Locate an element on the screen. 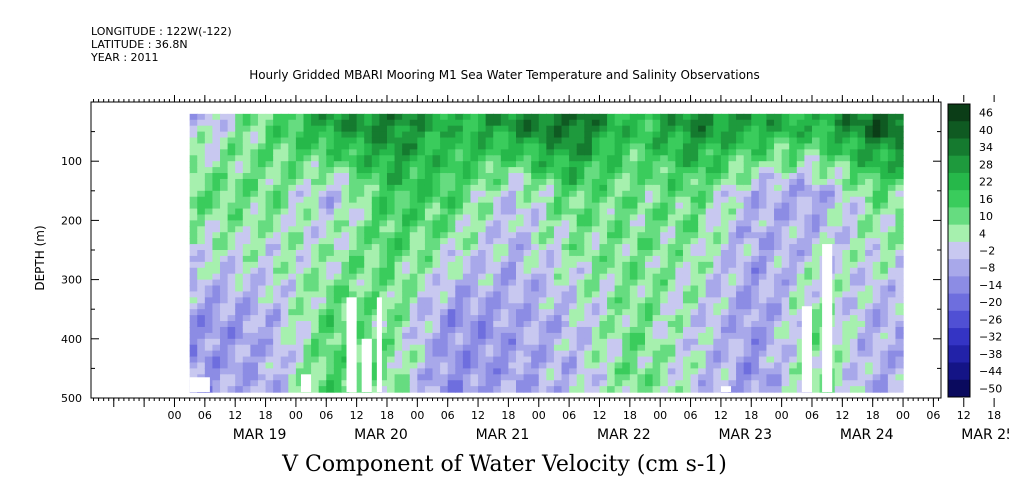 Image resolution: width=1009 pixels, height=504 pixels. x-tick-label: 12 is located at coordinates (964, 415).